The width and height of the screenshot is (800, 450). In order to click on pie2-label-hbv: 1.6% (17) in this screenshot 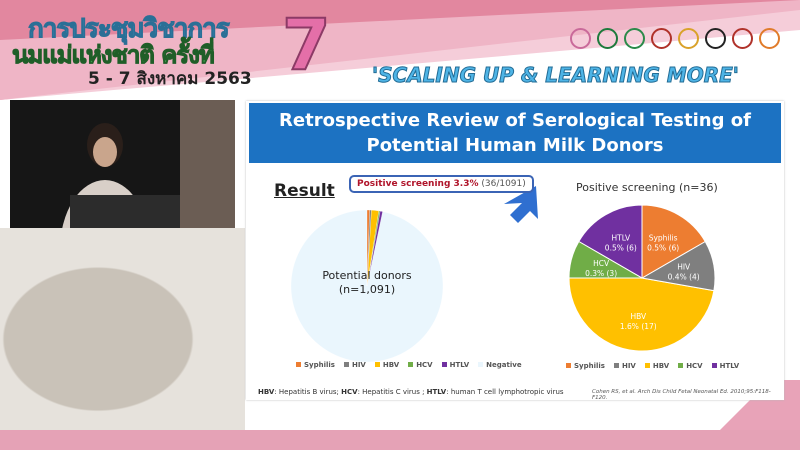, I will do `click(638, 326)`.